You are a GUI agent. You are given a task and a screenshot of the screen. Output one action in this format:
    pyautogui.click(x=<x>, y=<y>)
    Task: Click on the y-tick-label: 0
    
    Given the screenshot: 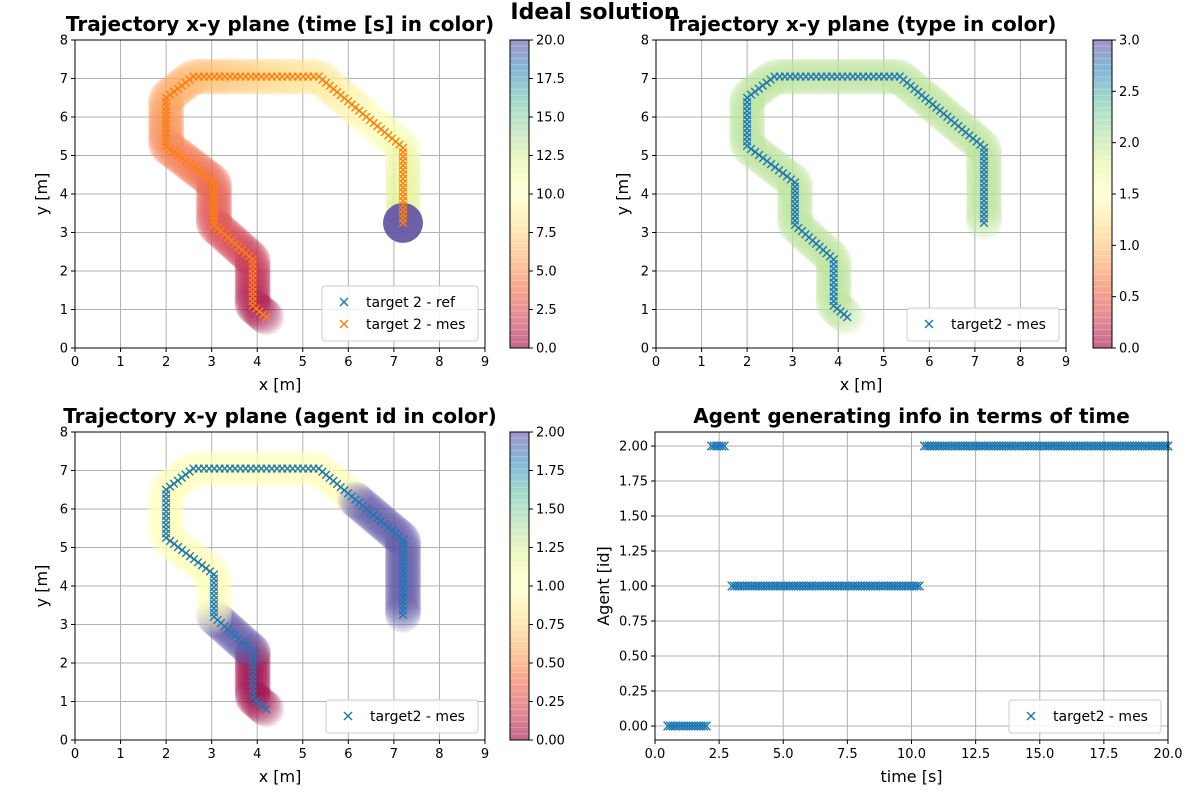 What is the action you would take?
    pyautogui.click(x=64, y=349)
    